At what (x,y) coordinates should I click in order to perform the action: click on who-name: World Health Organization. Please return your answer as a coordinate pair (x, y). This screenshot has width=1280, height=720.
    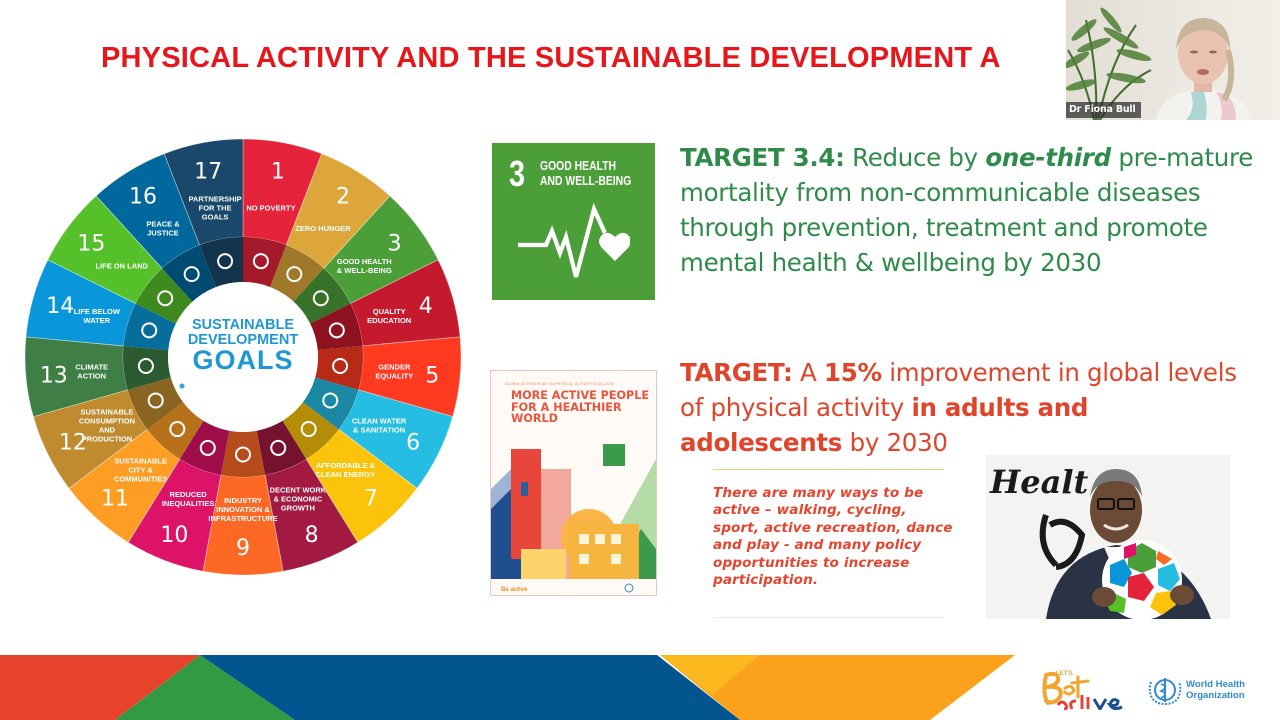
    Looking at the image, I should click on (1215, 690).